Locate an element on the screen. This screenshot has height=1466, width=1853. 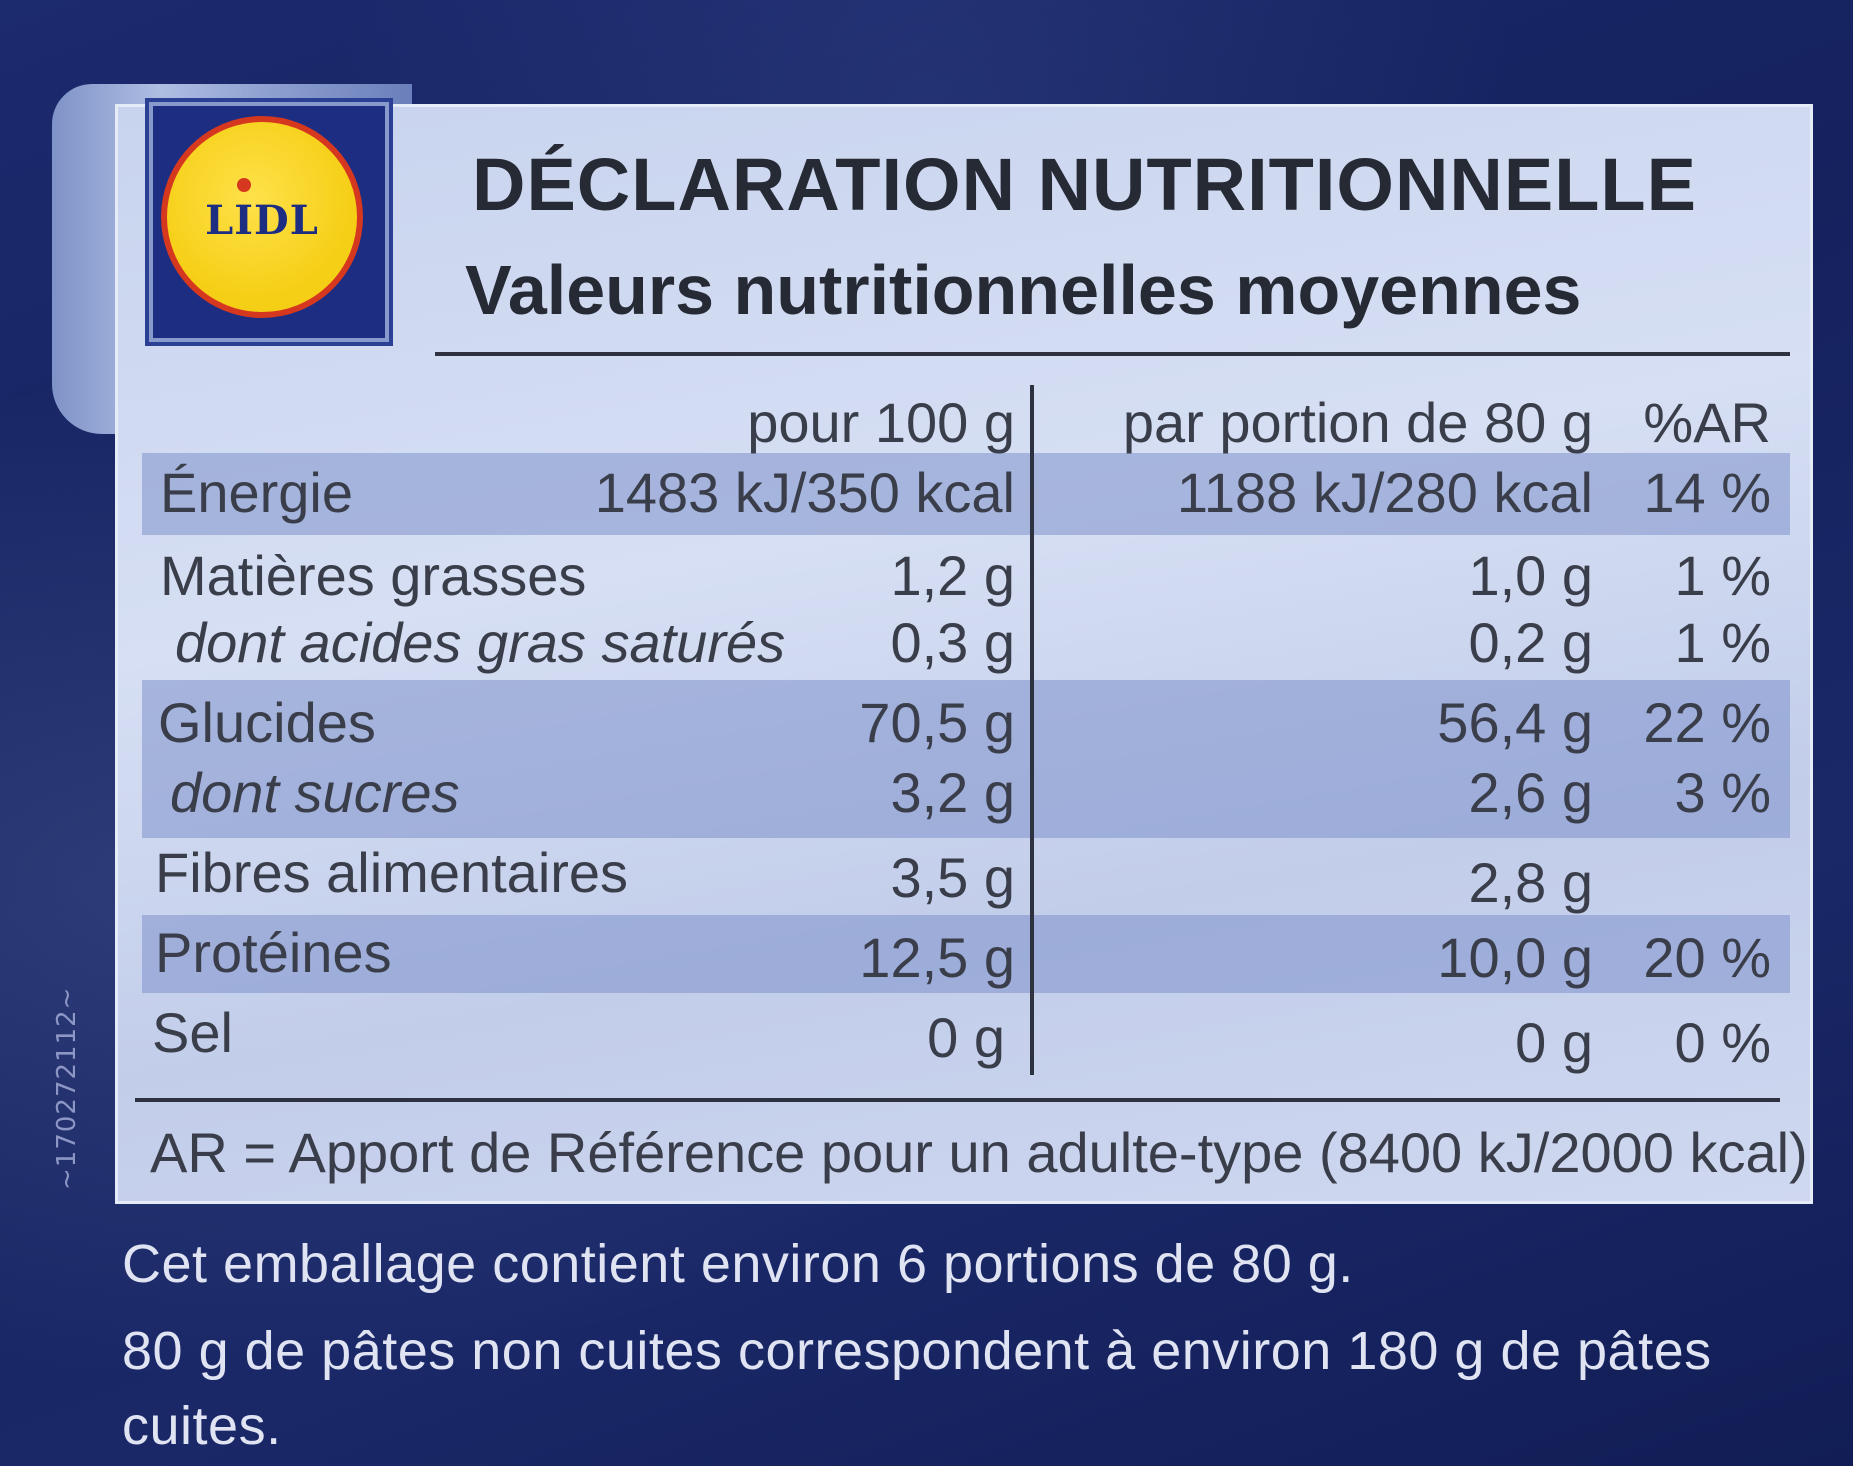
row-band-proteines is located at coordinates (966, 954).